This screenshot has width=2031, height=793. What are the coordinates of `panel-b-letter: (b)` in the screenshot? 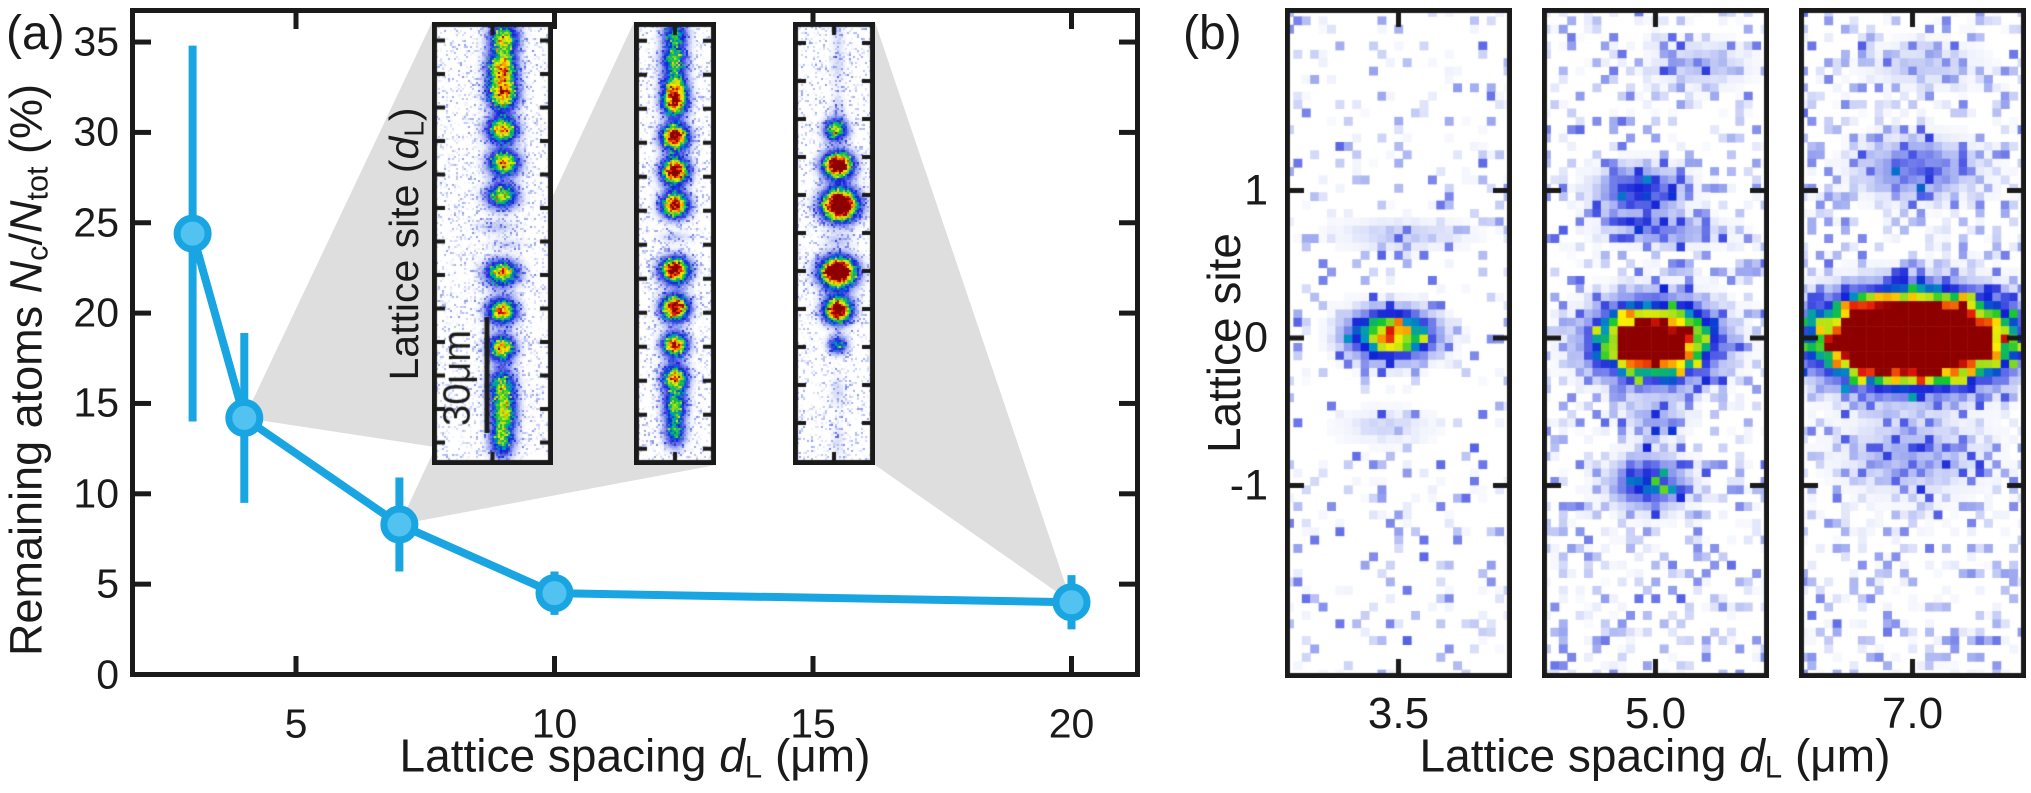 It's located at (1212, 33).